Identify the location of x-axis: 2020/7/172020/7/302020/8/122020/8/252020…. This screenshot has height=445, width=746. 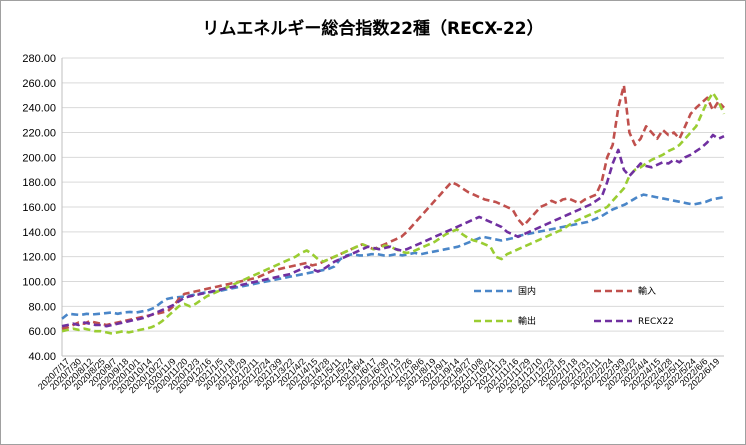
(378, 375).